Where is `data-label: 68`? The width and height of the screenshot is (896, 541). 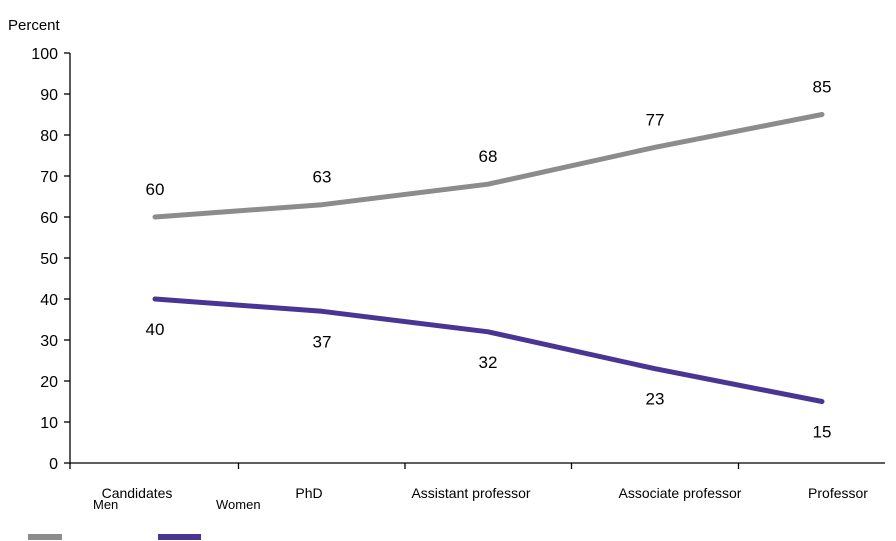 data-label: 68 is located at coordinates (488, 156).